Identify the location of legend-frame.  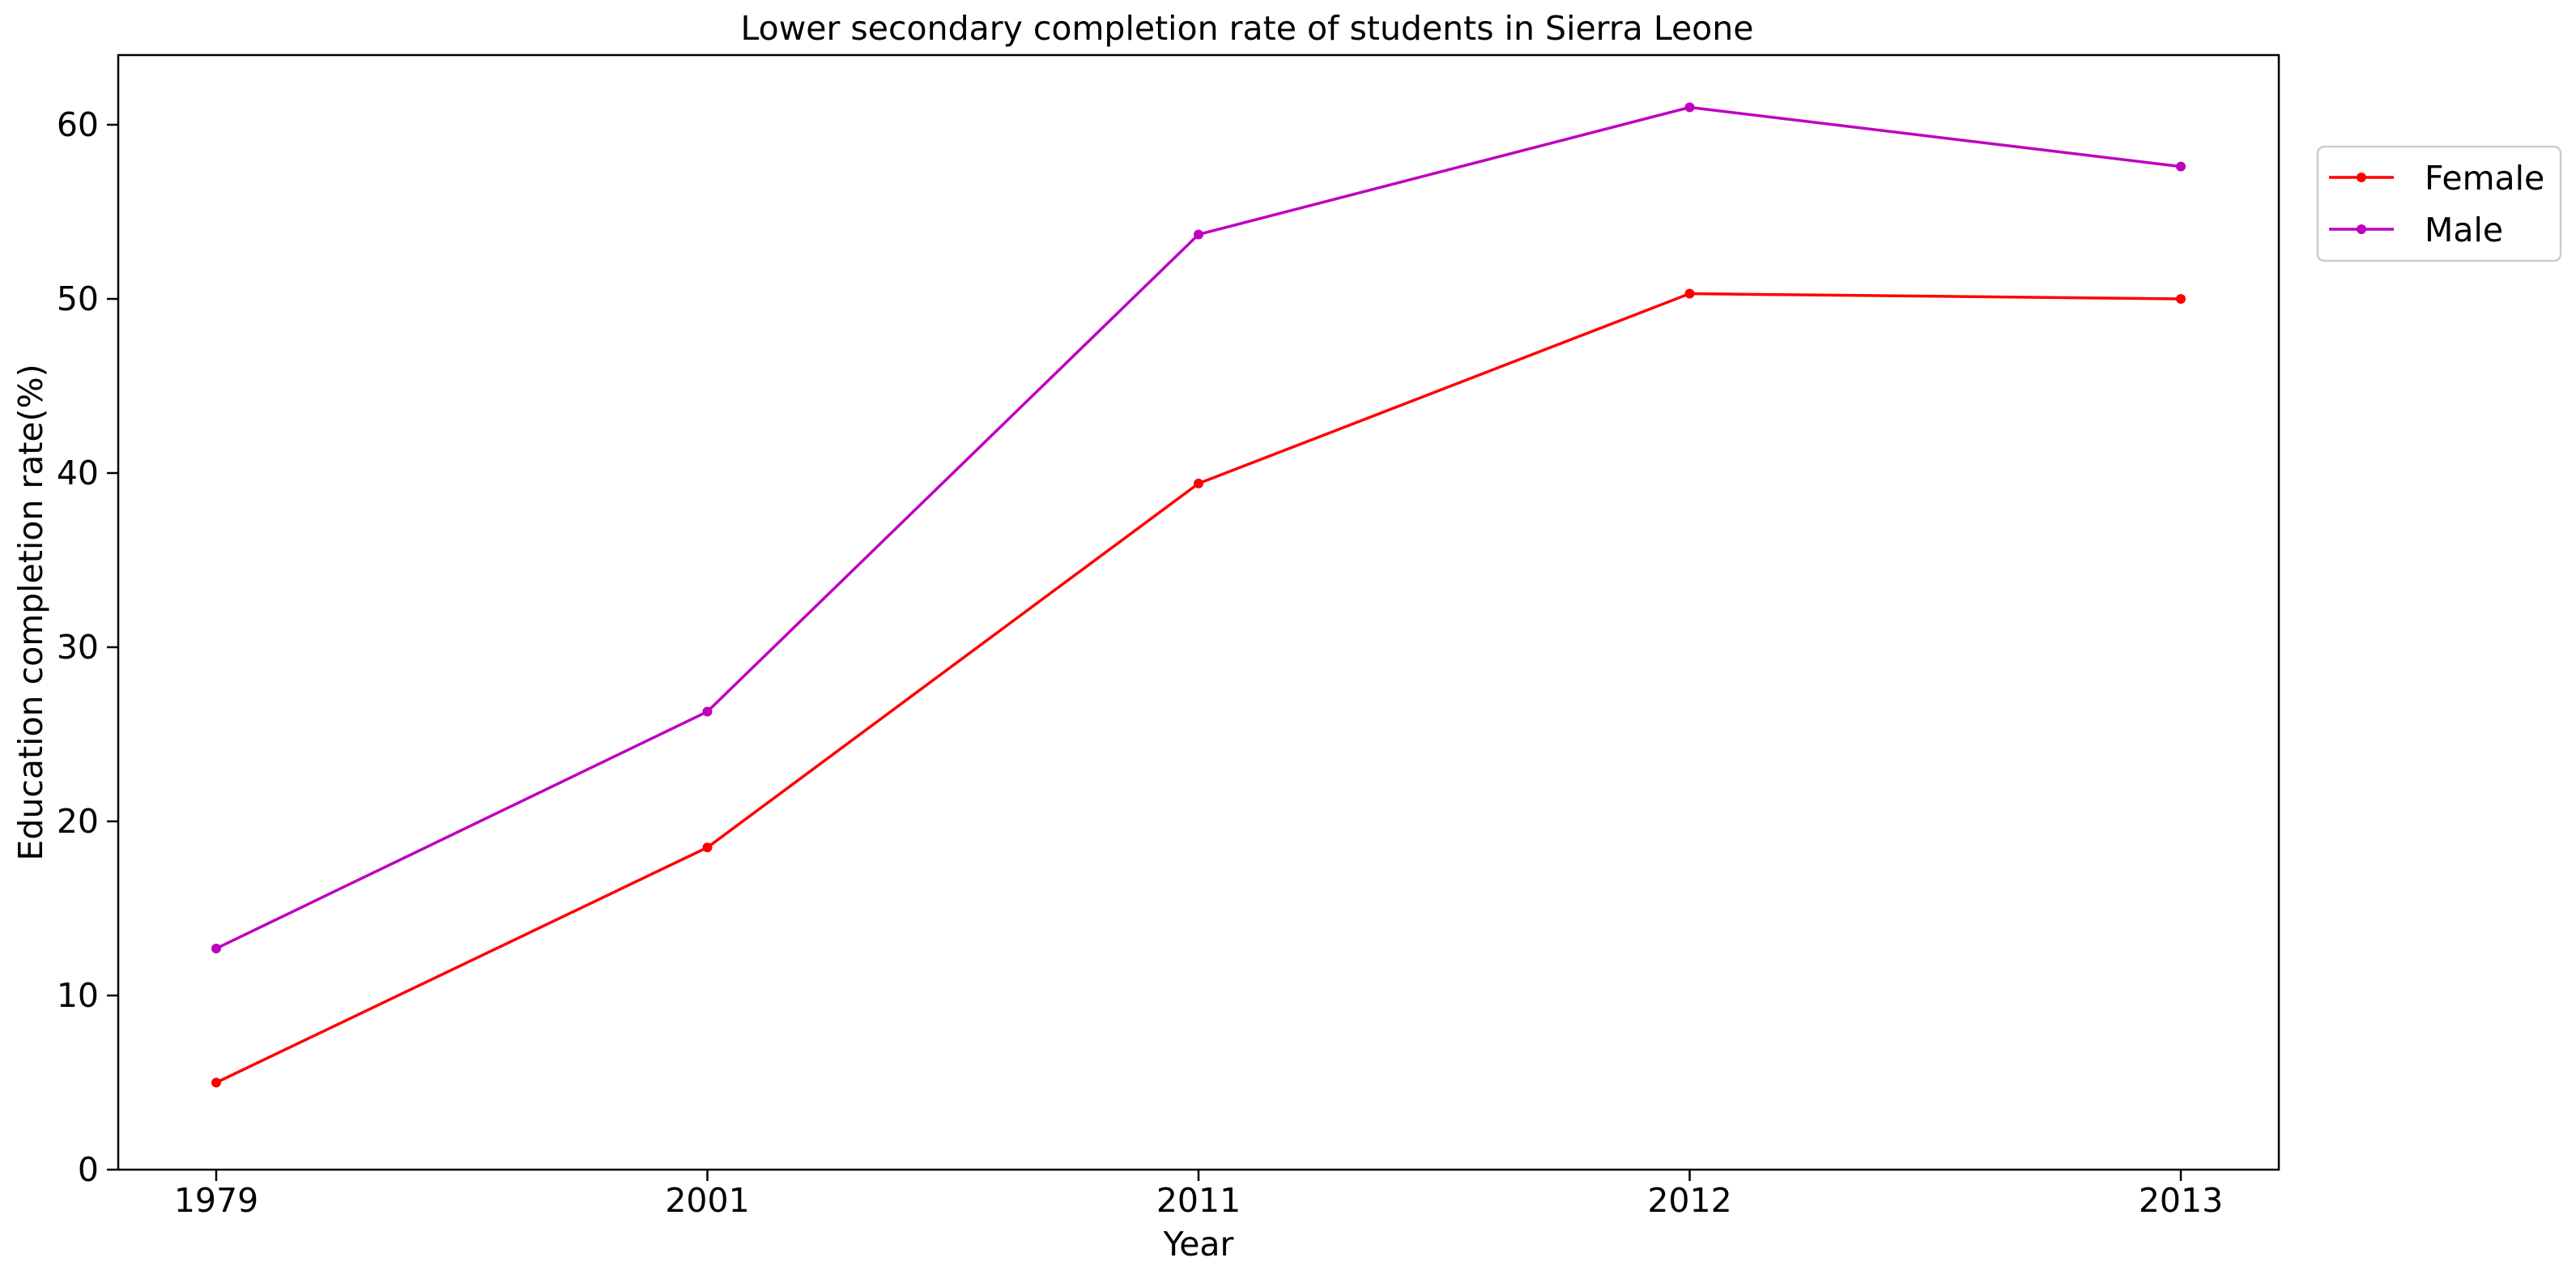
(2439, 203).